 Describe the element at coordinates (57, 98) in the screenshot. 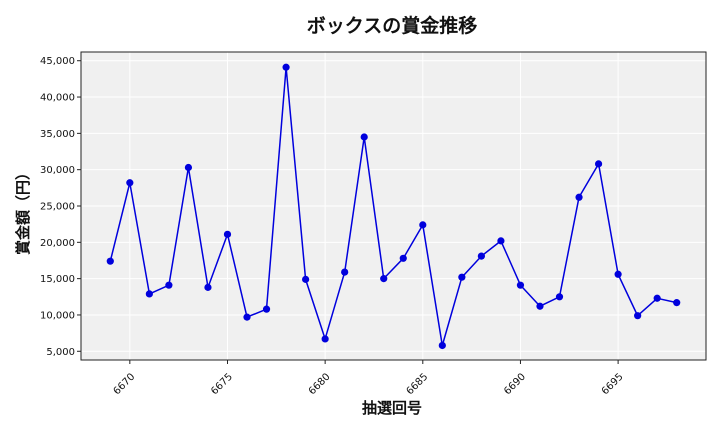

I see `y-tick-label: 40,000` at that location.